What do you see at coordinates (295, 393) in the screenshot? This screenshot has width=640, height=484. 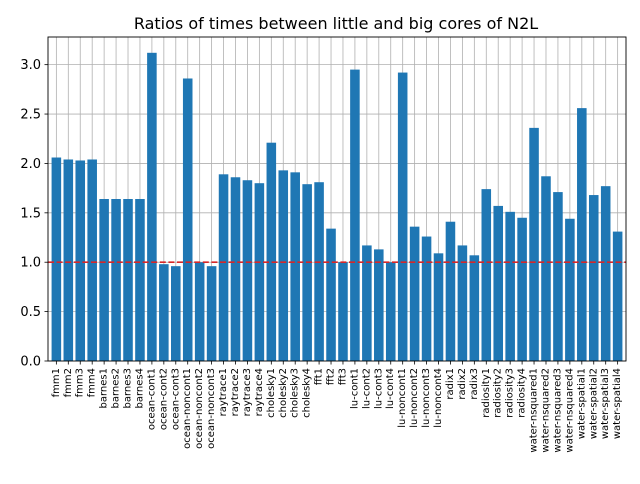 I see `x-tick-label: cholesky3` at bounding box center [295, 393].